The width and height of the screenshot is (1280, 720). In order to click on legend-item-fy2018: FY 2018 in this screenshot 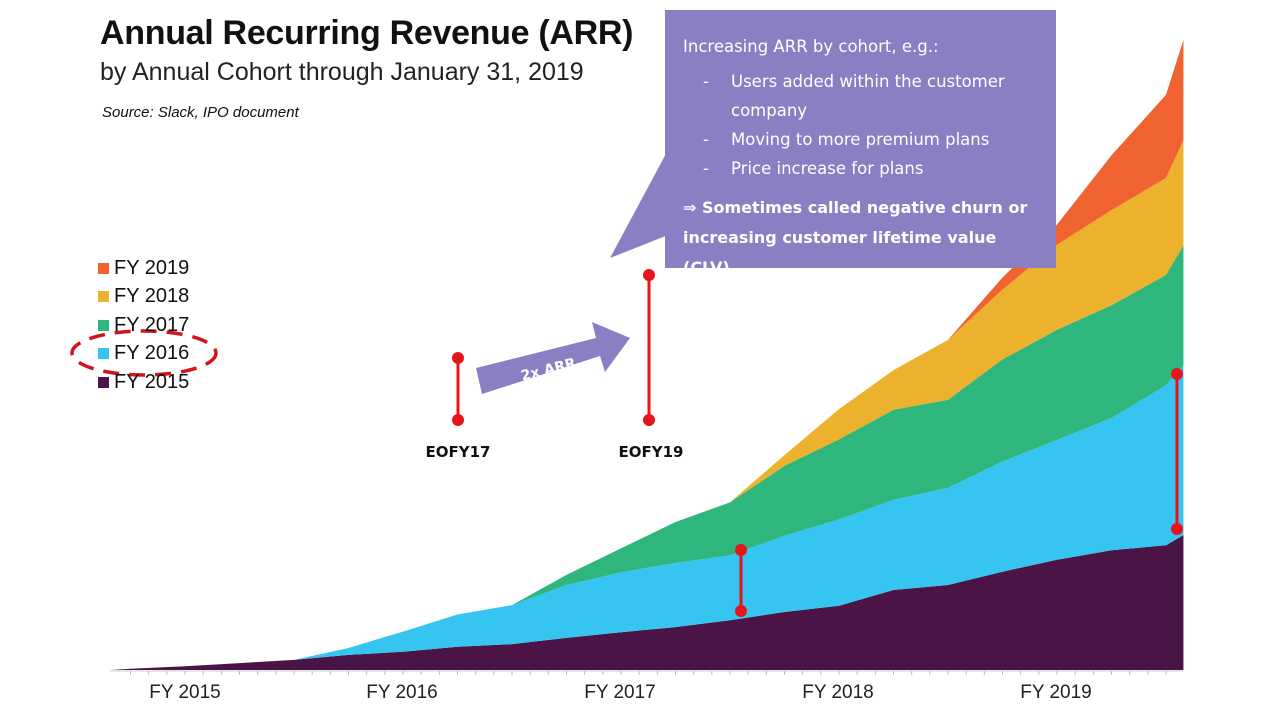, I will do `click(143, 297)`.